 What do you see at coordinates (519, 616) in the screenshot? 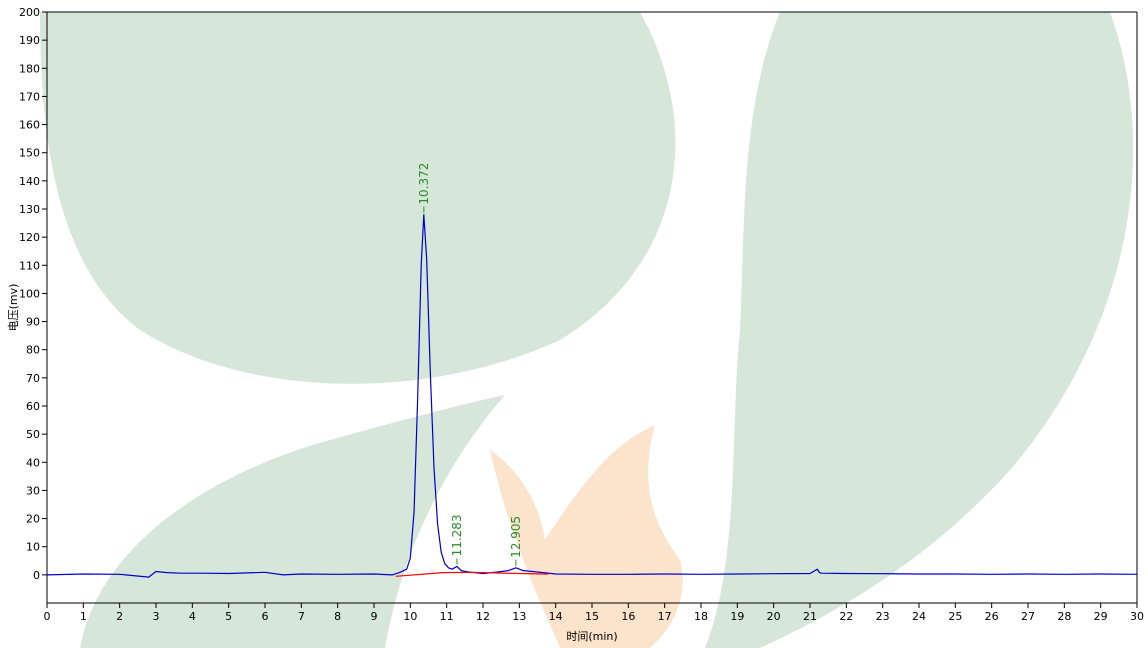
I see `x-tick-label: 13` at bounding box center [519, 616].